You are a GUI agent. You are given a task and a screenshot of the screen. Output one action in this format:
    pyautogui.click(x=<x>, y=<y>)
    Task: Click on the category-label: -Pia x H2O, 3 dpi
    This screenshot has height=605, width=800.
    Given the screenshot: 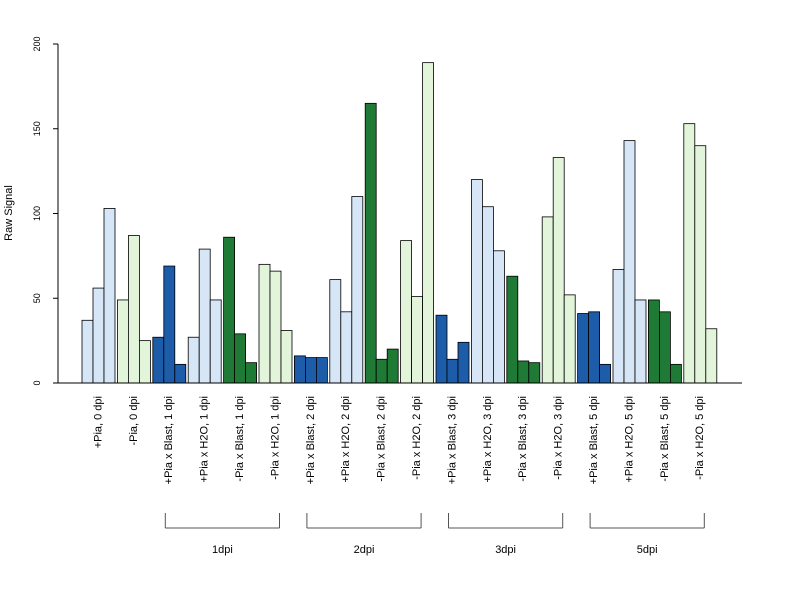 What is the action you would take?
    pyautogui.click(x=559, y=438)
    